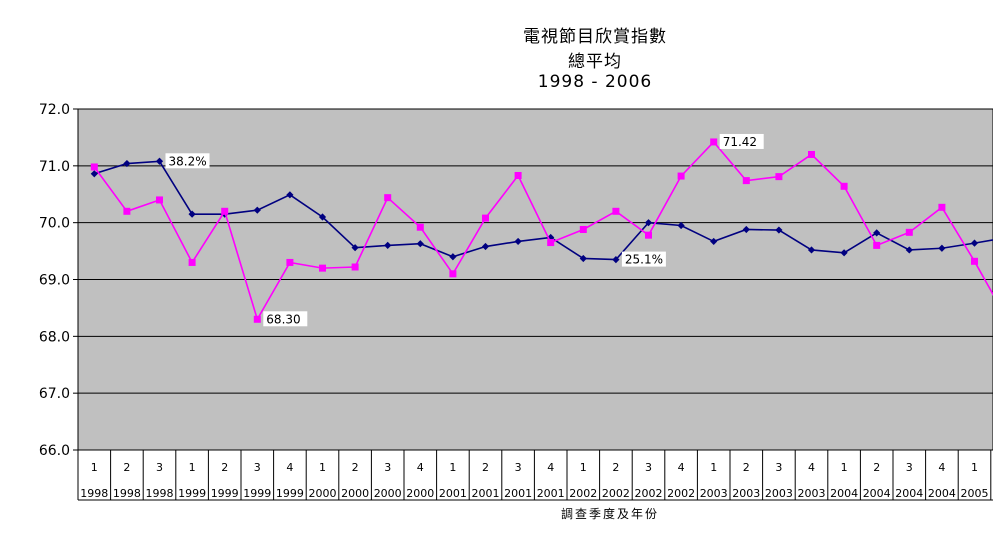 The width and height of the screenshot is (993, 545). I want to click on chart-title-line-1: 電視節目欣賞指數, so click(595, 37).